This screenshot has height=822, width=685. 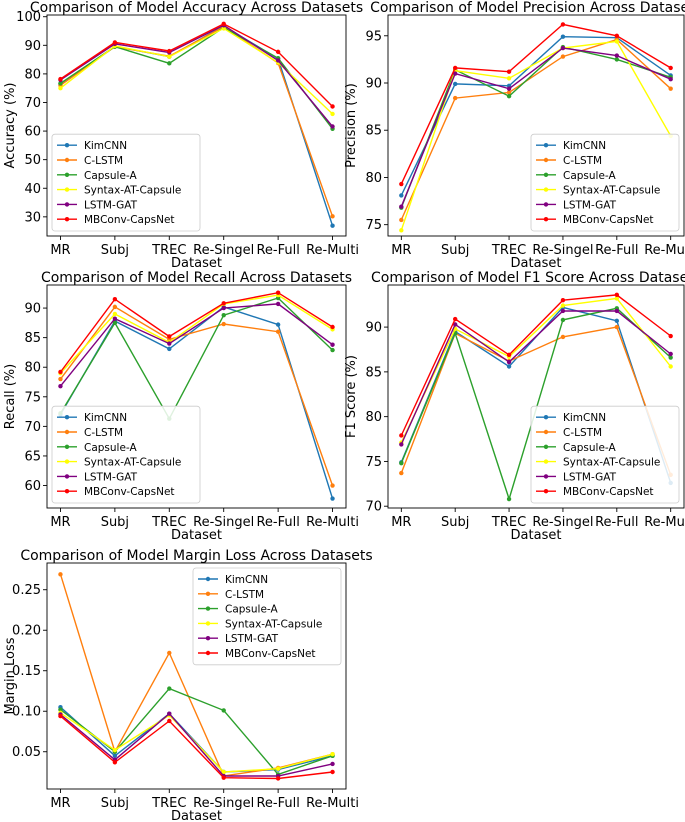 What do you see at coordinates (277, 522) in the screenshot?
I see `x-tick-label: Re-Full` at bounding box center [277, 522].